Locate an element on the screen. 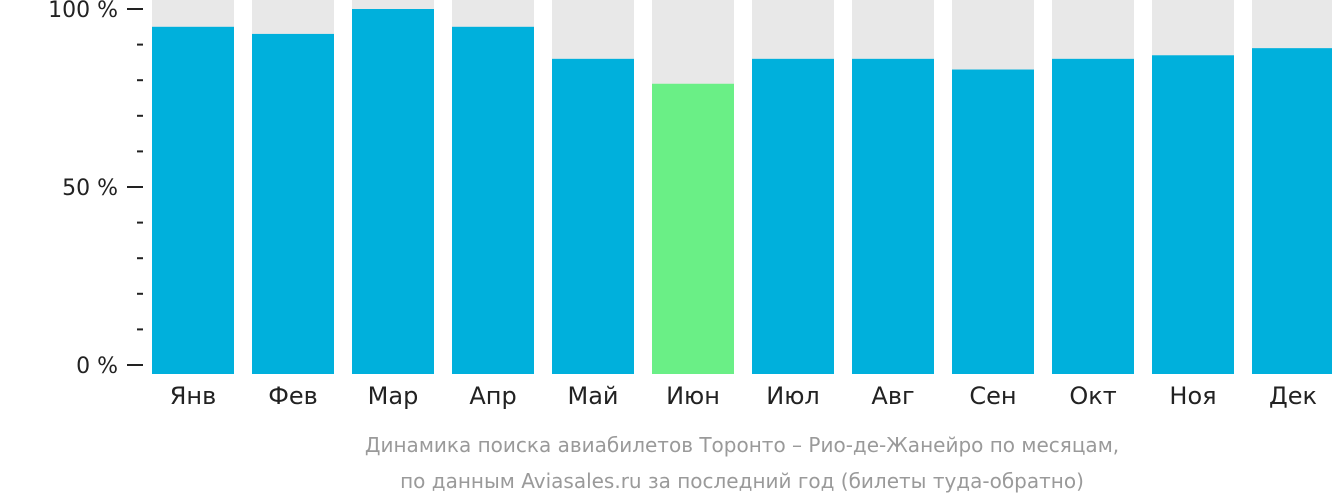  y-tick-label: 0 % is located at coordinates (97, 366).